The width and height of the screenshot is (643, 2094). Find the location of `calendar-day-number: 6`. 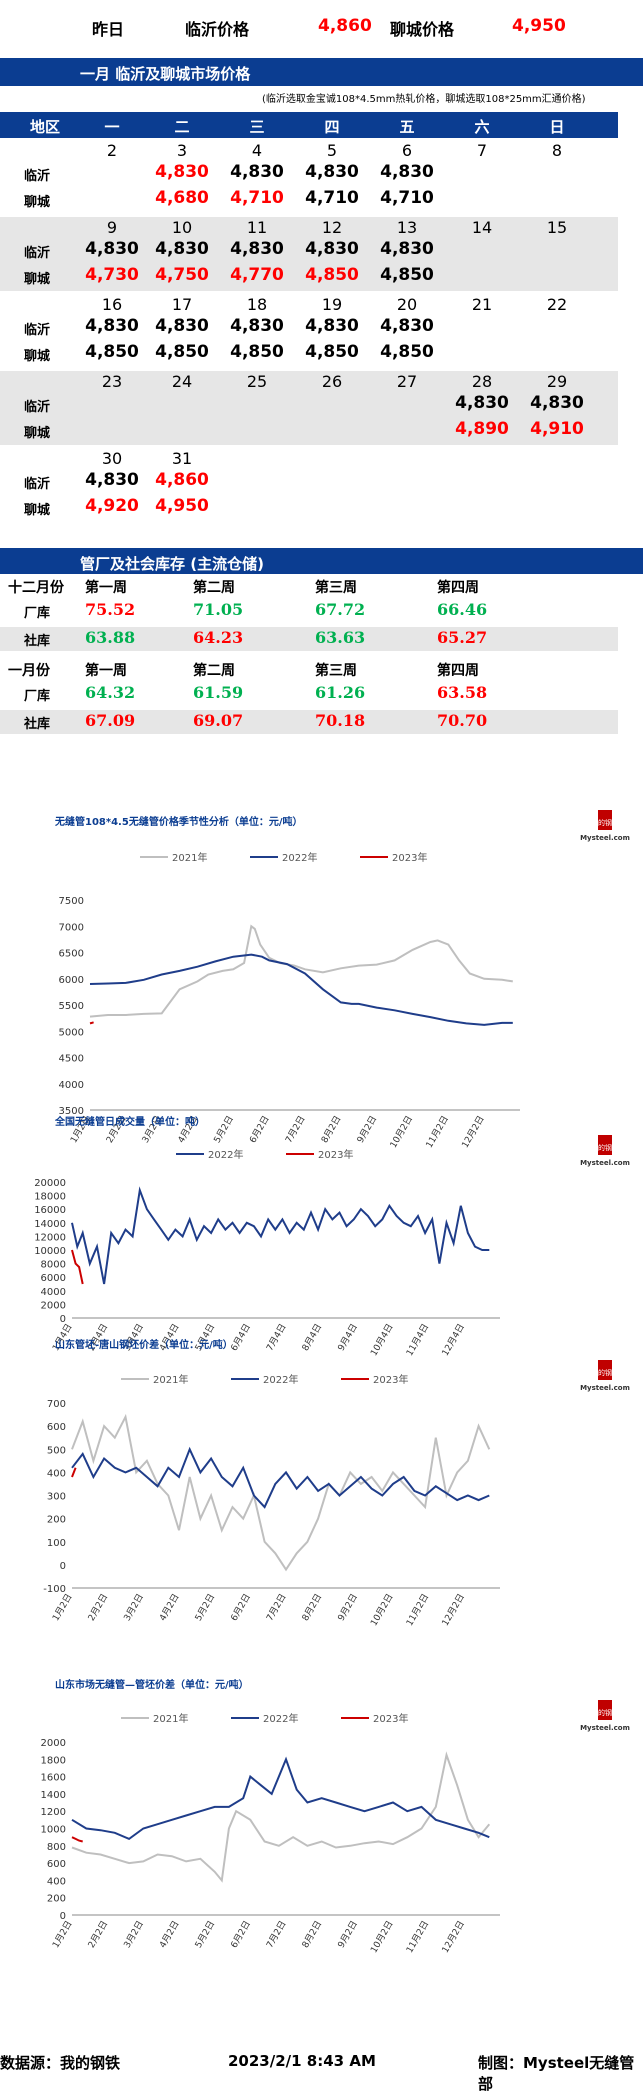

calendar-day-number: 6 is located at coordinates (407, 150).